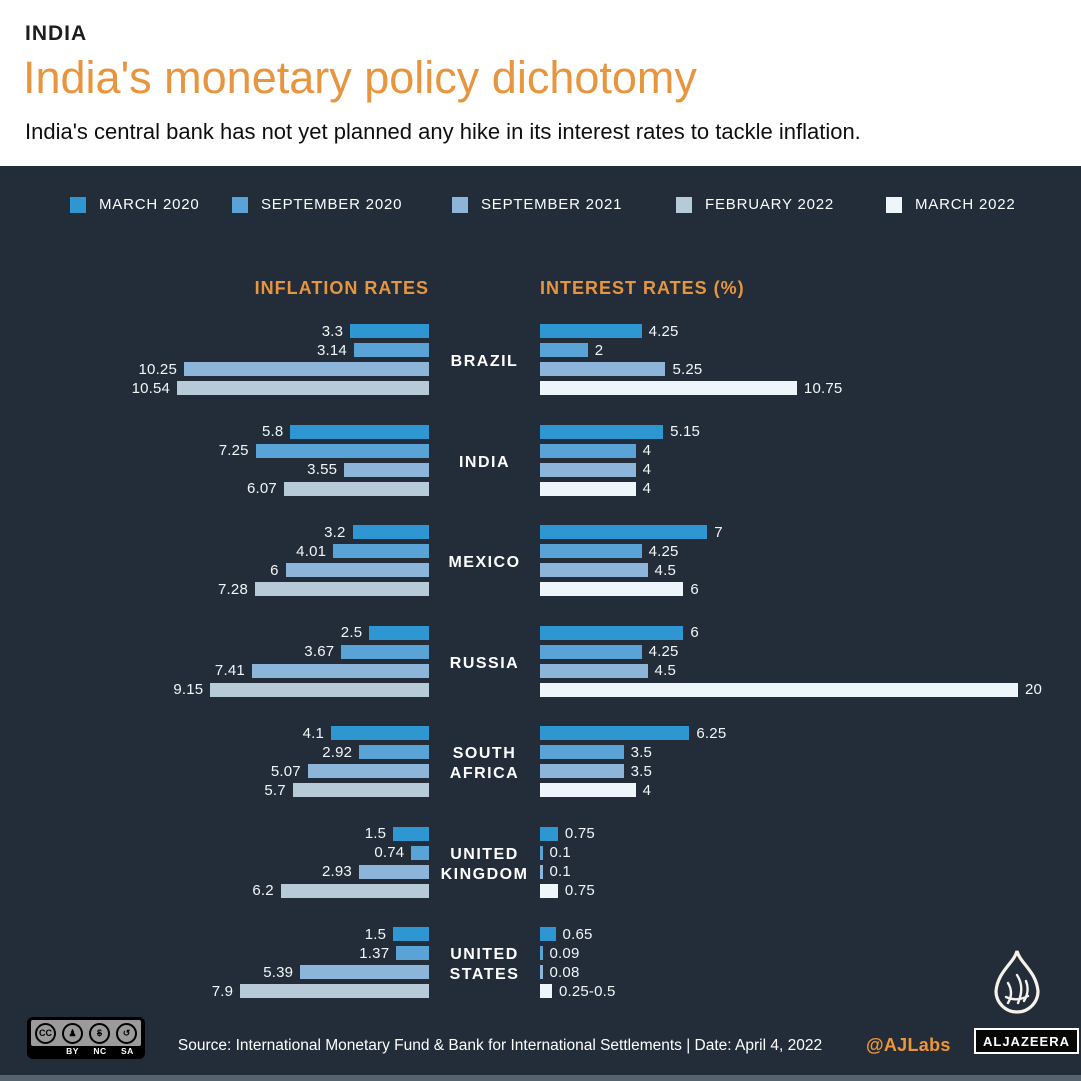  I want to click on legend-item-february-2022: FEBRUARY 2022, so click(755, 204).